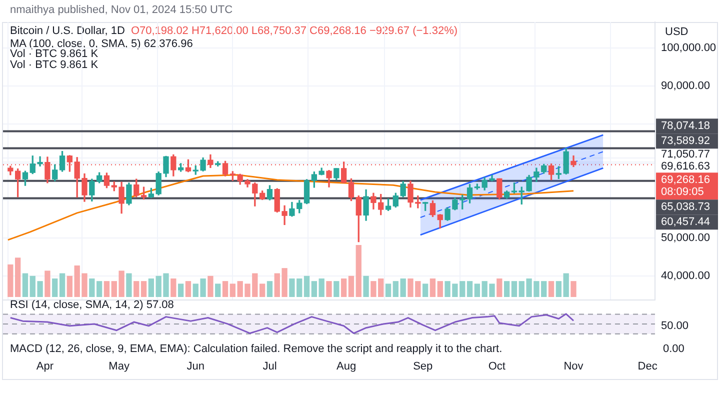 The width and height of the screenshot is (720, 399). What do you see at coordinates (685, 126) in the screenshot?
I see `ref-line-label: 78,074.18` at bounding box center [685, 126].